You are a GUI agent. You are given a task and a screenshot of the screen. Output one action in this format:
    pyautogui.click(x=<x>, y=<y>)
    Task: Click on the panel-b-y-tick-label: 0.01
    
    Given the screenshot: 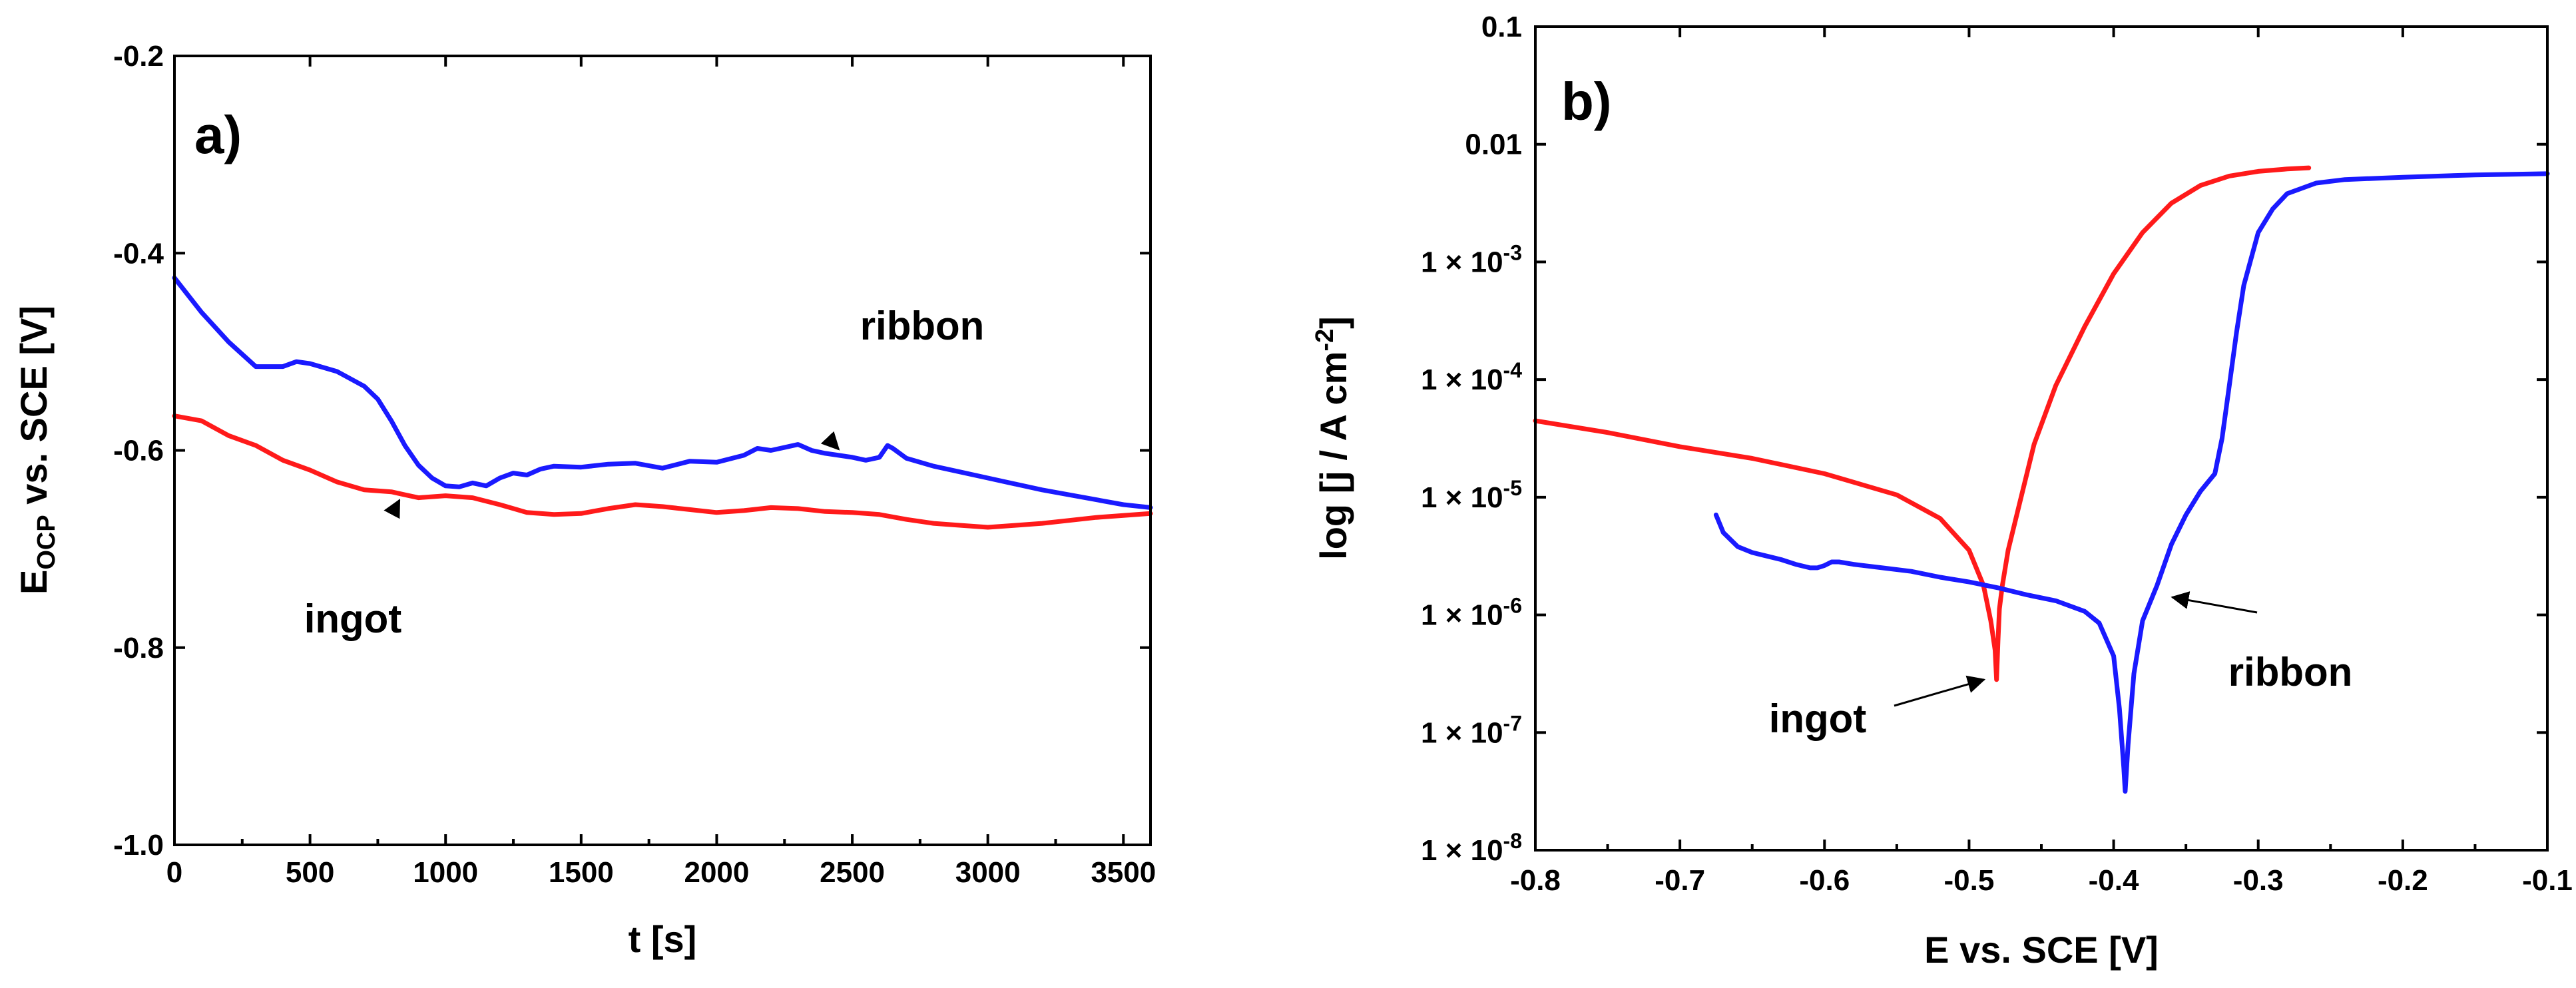 What is the action you would take?
    pyautogui.click(x=1493, y=144)
    